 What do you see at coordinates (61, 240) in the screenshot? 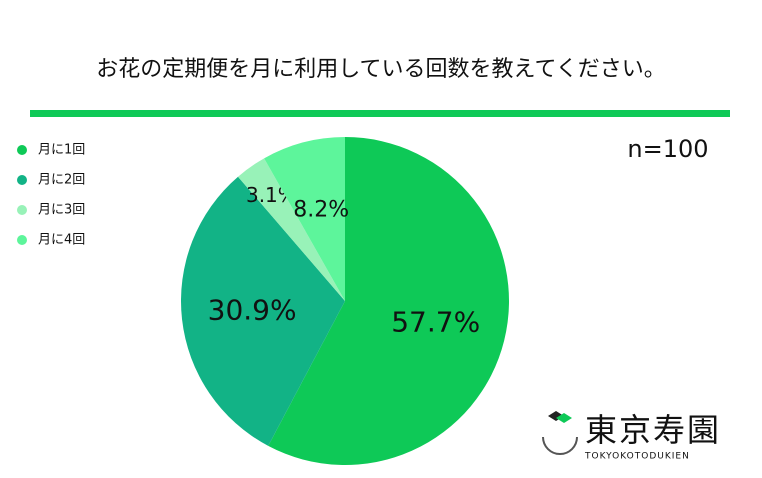
I see `legend-label: 月に4回` at bounding box center [61, 240].